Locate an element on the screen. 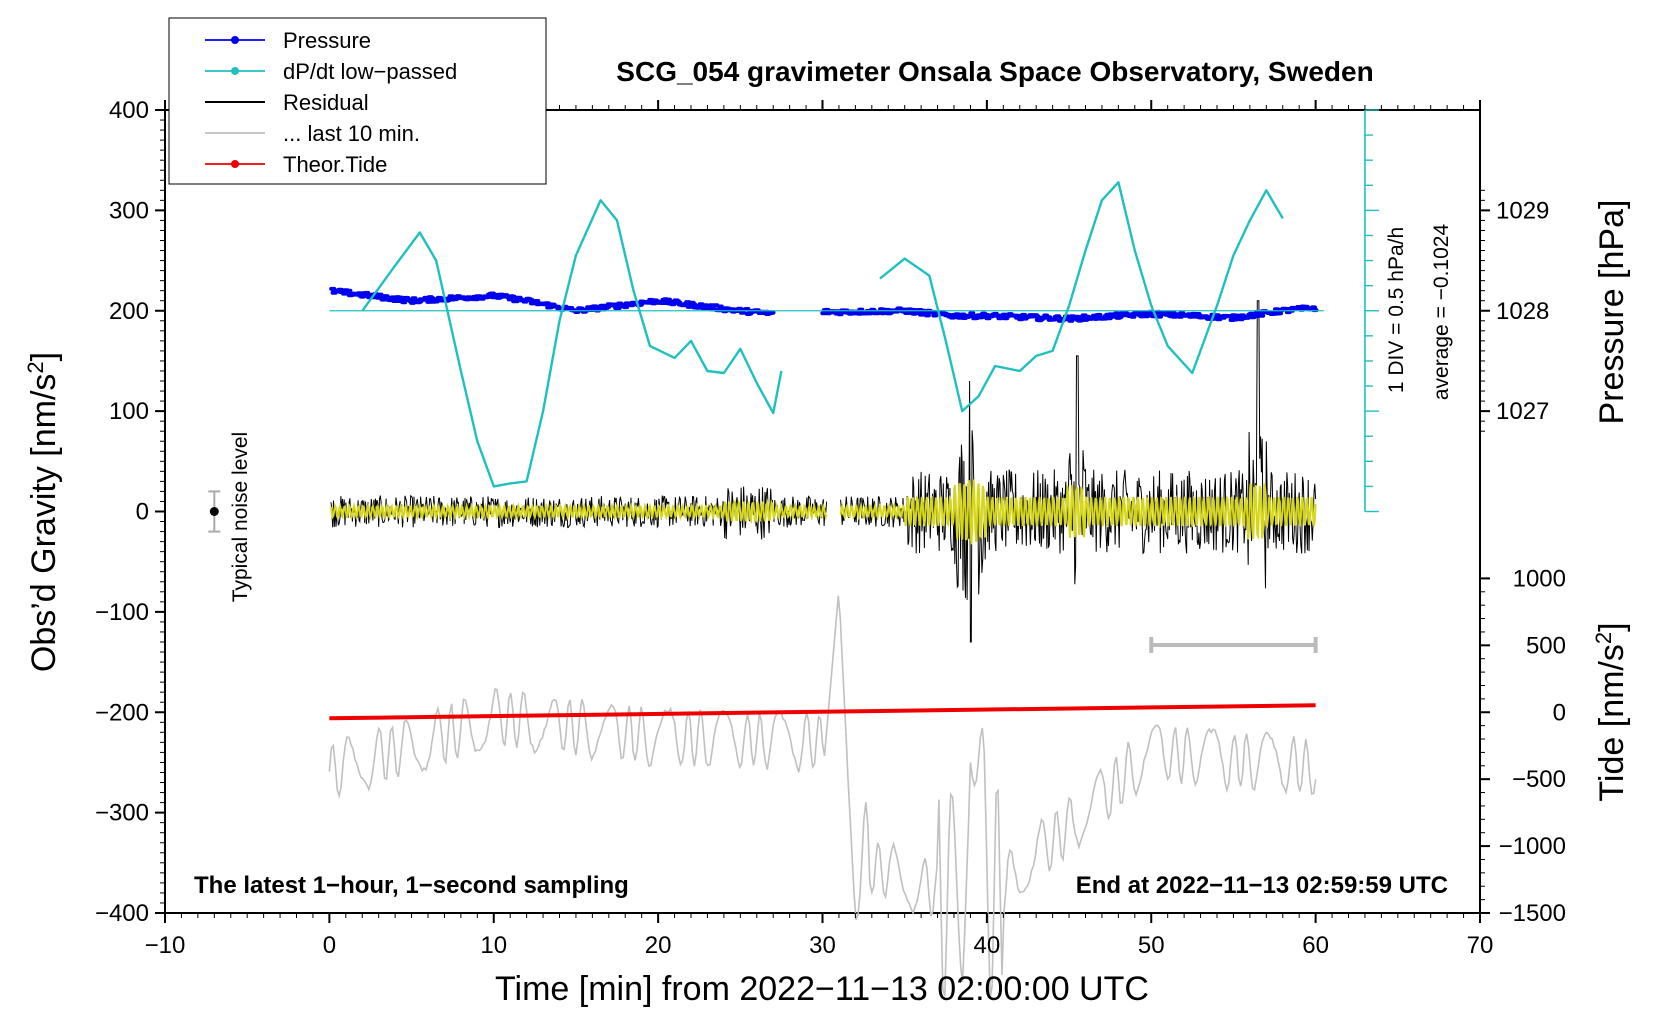 This screenshot has width=1660, height=1020. y-axis-pressure: 1029 1028 1027 is located at coordinates (1514, 310).